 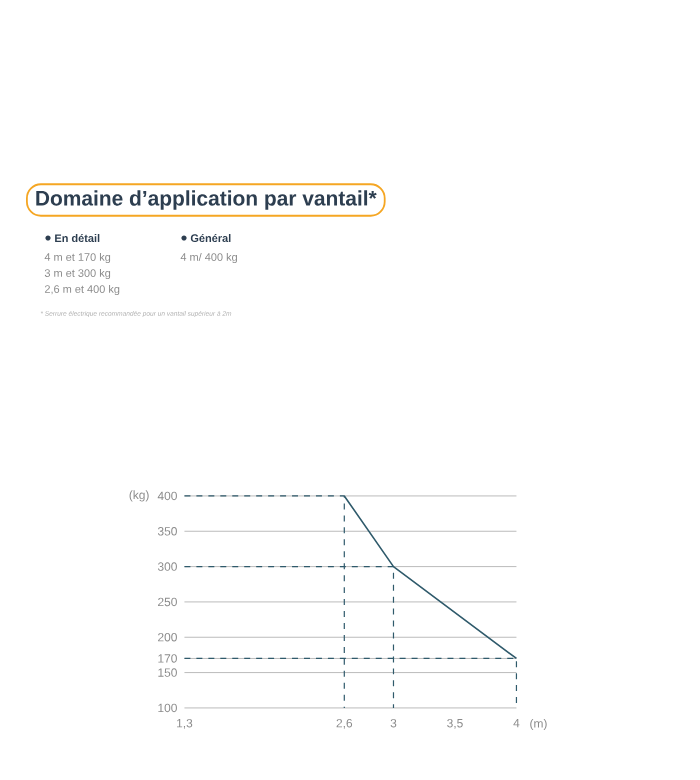 What do you see at coordinates (206, 200) in the screenshot?
I see `chart-title: Domaine d’application par vantail*` at bounding box center [206, 200].